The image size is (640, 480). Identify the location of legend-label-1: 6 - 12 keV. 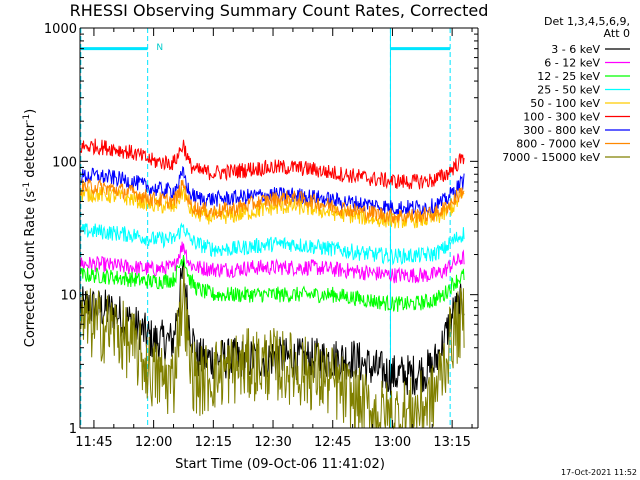
(572, 63).